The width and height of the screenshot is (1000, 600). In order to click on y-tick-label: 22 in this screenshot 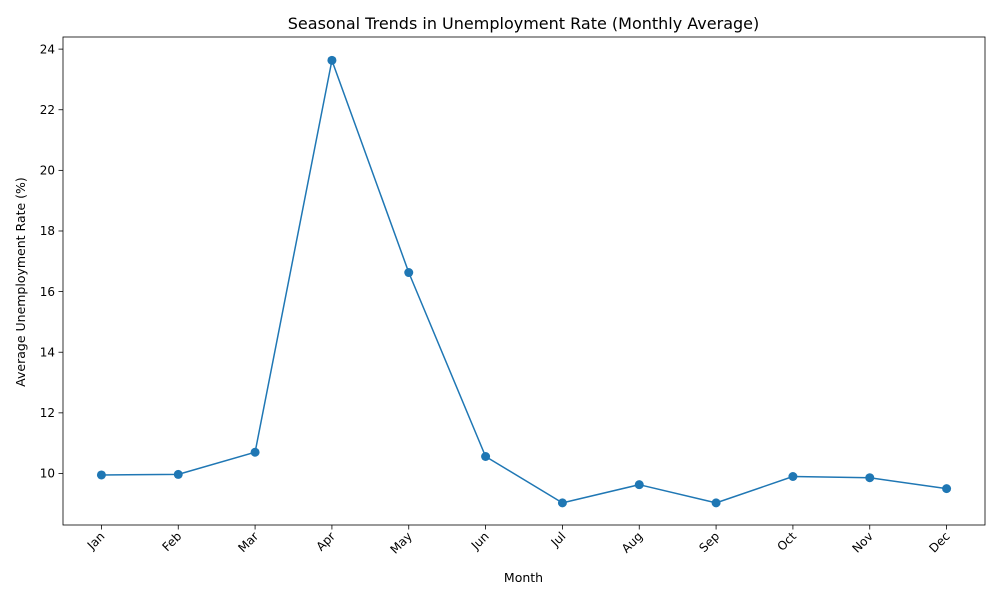, I will do `click(47, 110)`.